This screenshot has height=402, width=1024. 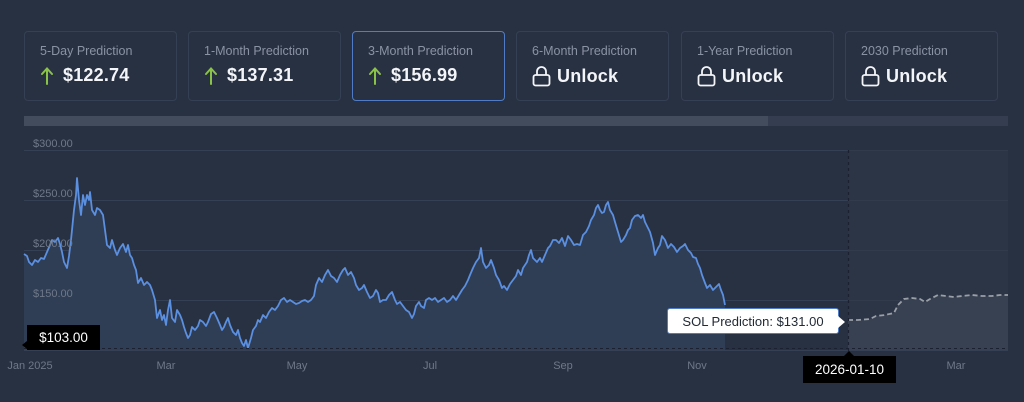 I want to click on x-tick-jul: Jul, so click(x=430, y=366).